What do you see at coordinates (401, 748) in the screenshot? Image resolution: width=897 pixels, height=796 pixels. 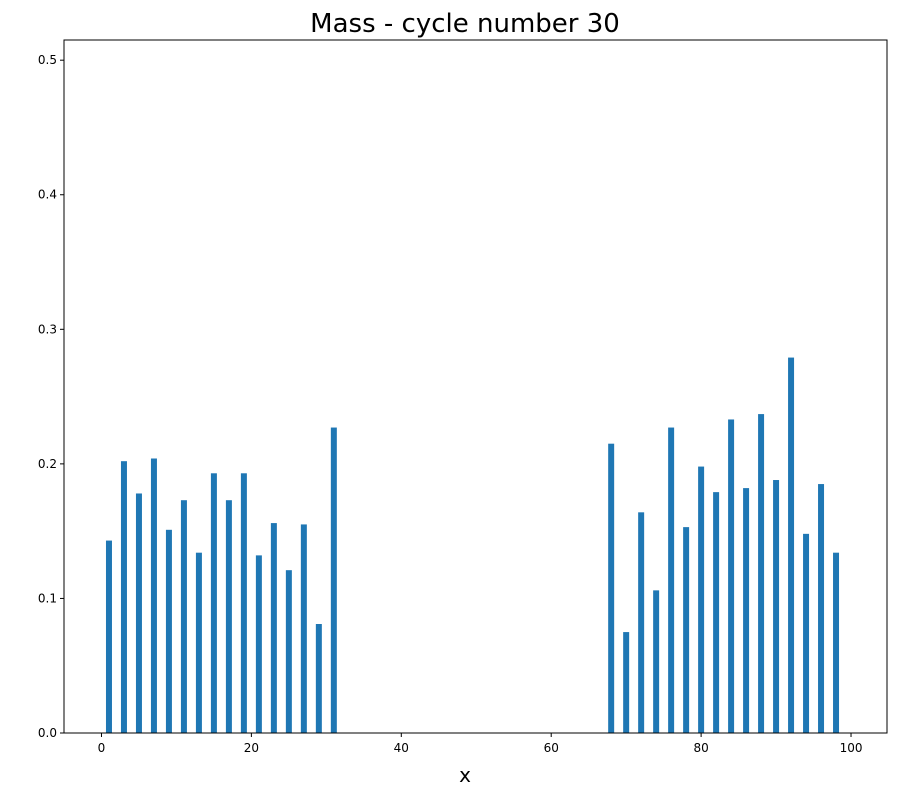 I see `x-tick-label: 40` at bounding box center [401, 748].